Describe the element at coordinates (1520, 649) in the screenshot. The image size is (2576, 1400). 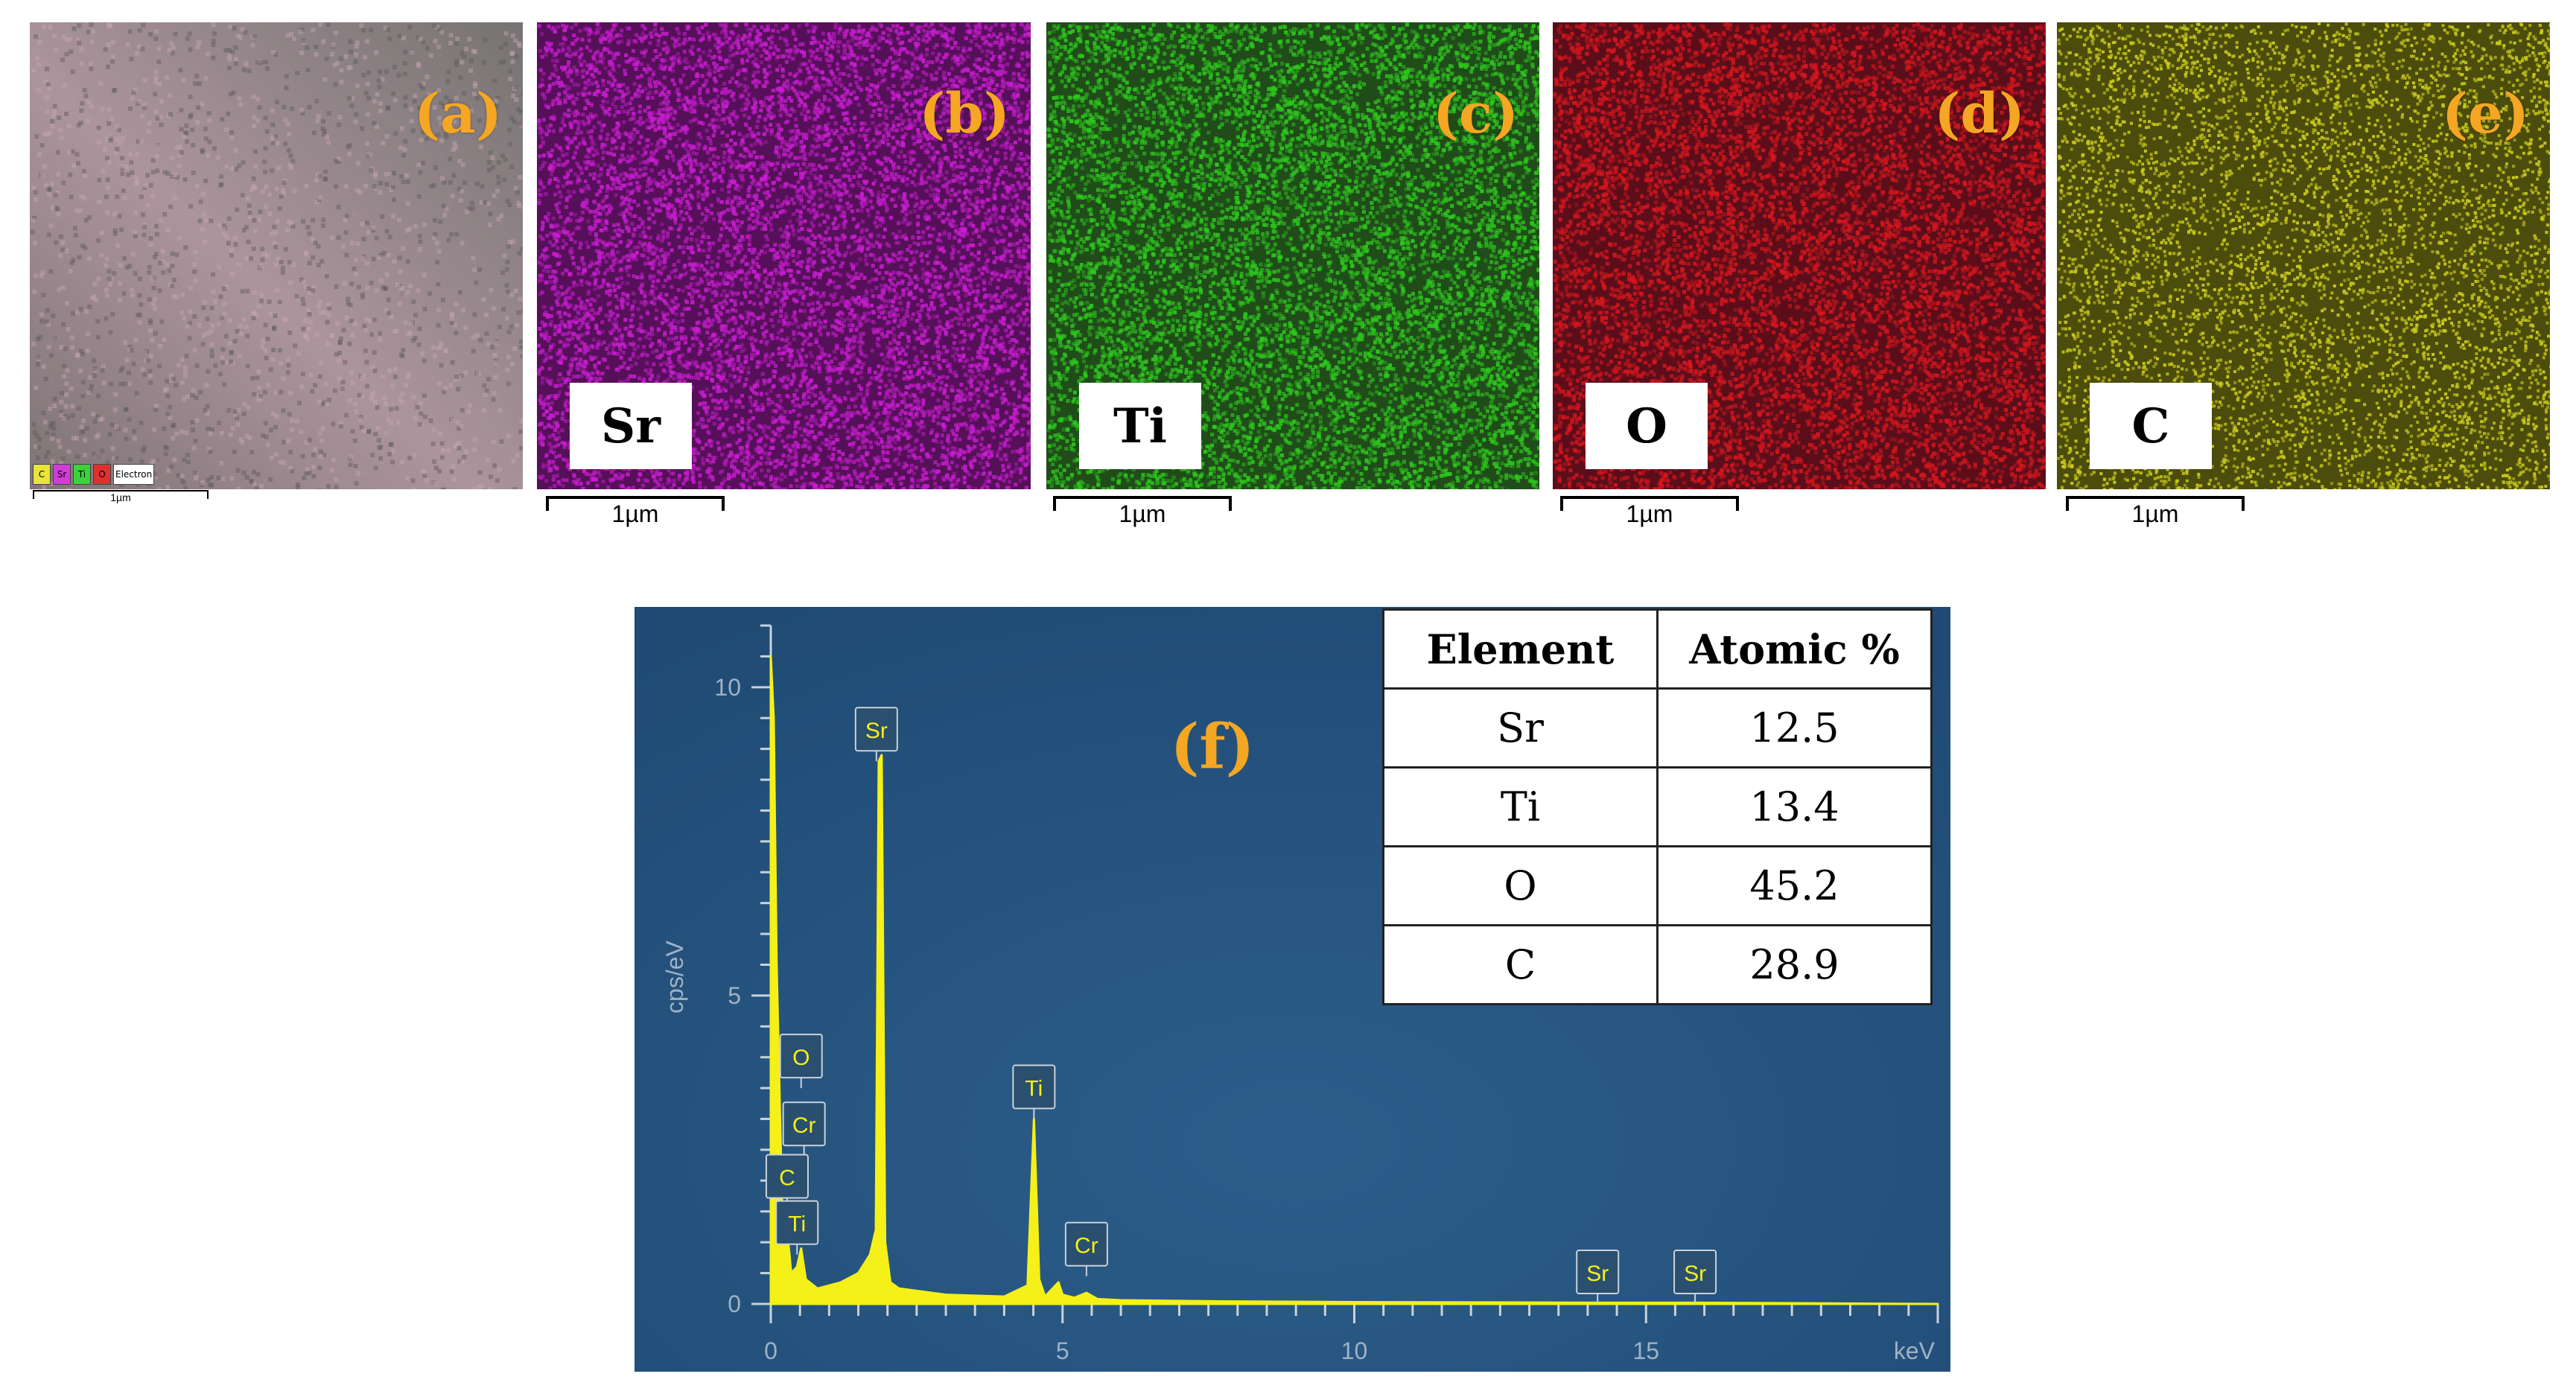
I see `table-header-element: Element` at that location.